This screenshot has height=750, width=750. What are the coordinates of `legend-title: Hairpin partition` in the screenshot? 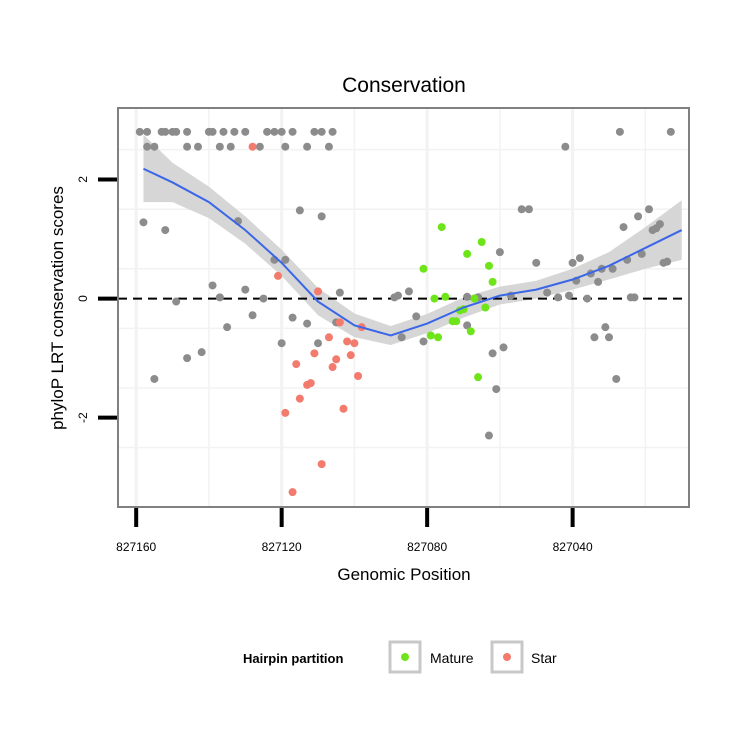 It's located at (293, 658).